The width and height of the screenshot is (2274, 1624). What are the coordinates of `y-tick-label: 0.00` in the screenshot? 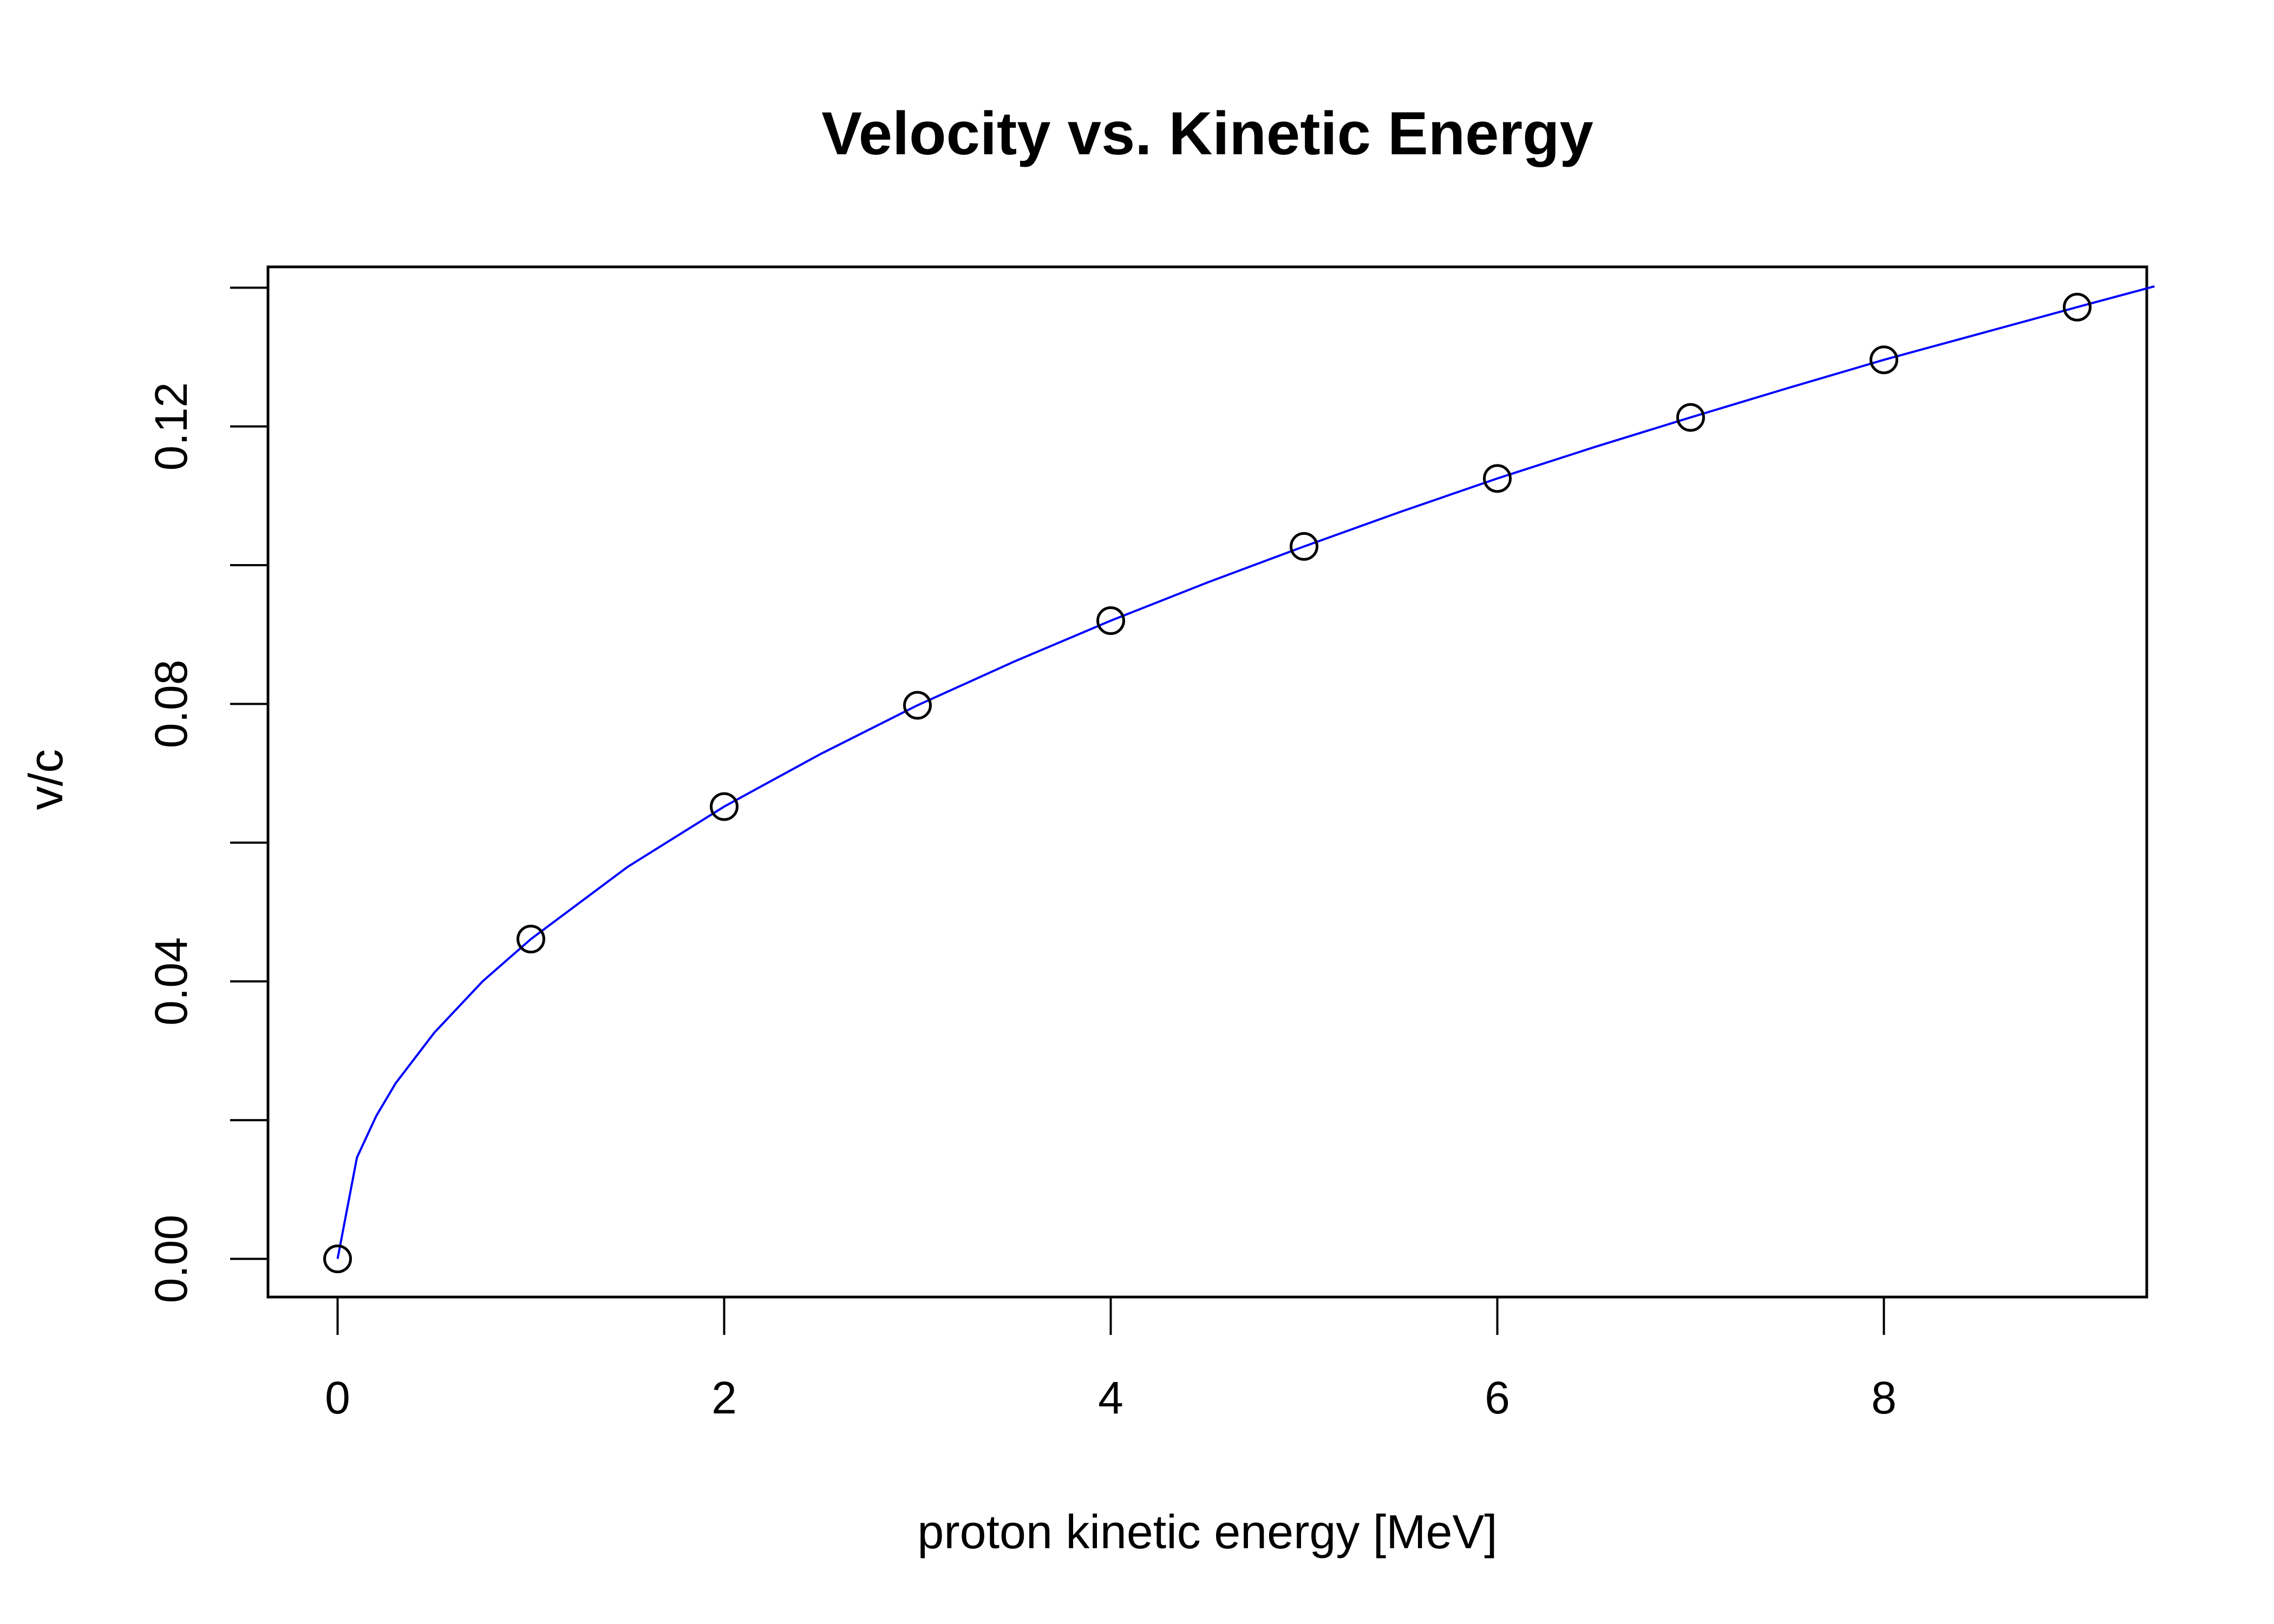 It's located at (172, 1259).